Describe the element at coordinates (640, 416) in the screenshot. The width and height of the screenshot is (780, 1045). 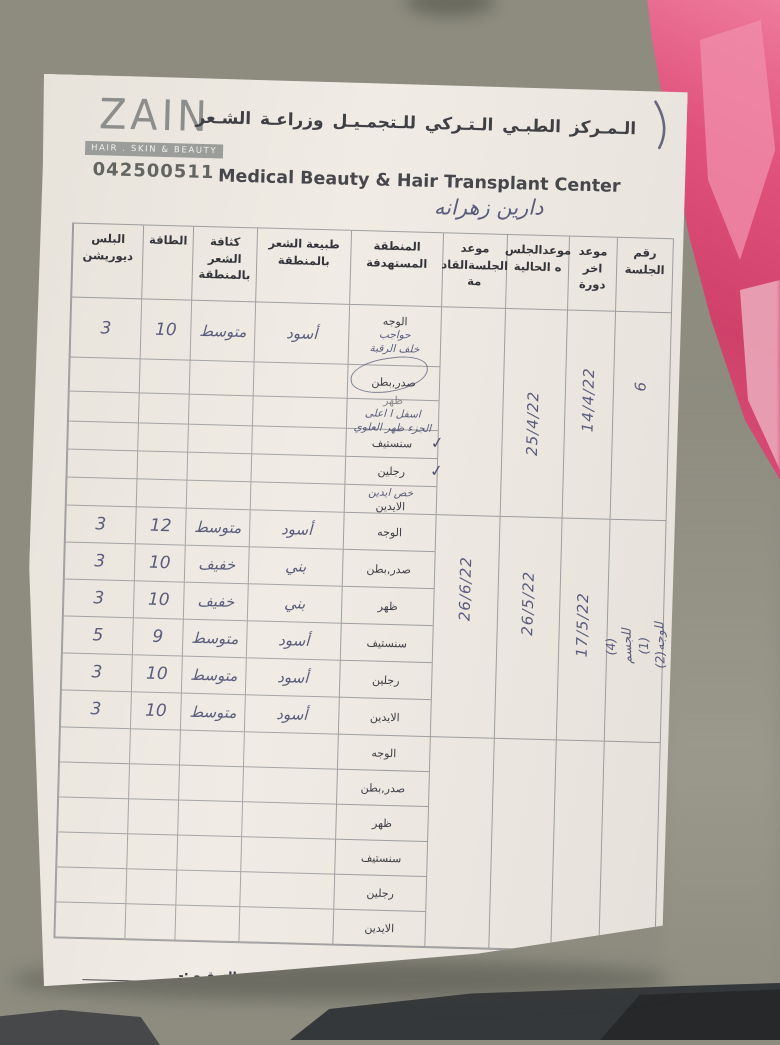
I see `session-no-cell: 6` at that location.